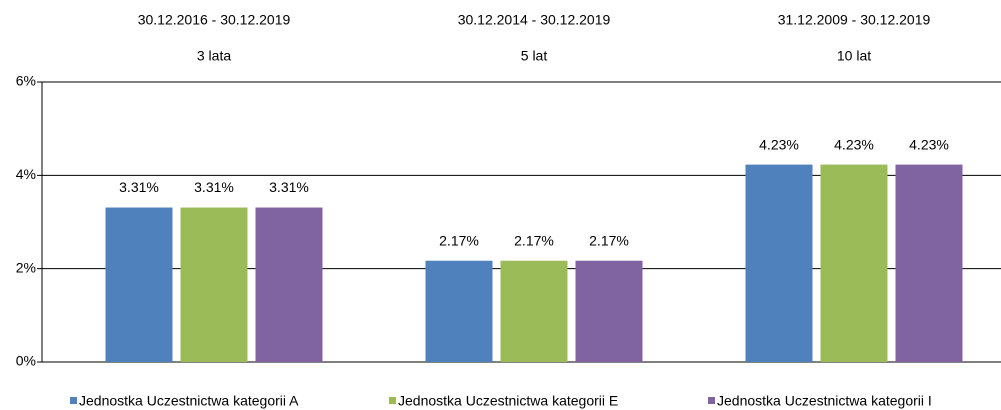 This screenshot has height=410, width=1001. What do you see at coordinates (214, 20) in the screenshot?
I see `category-range: 30.12.2016 - 30.12.2019` at bounding box center [214, 20].